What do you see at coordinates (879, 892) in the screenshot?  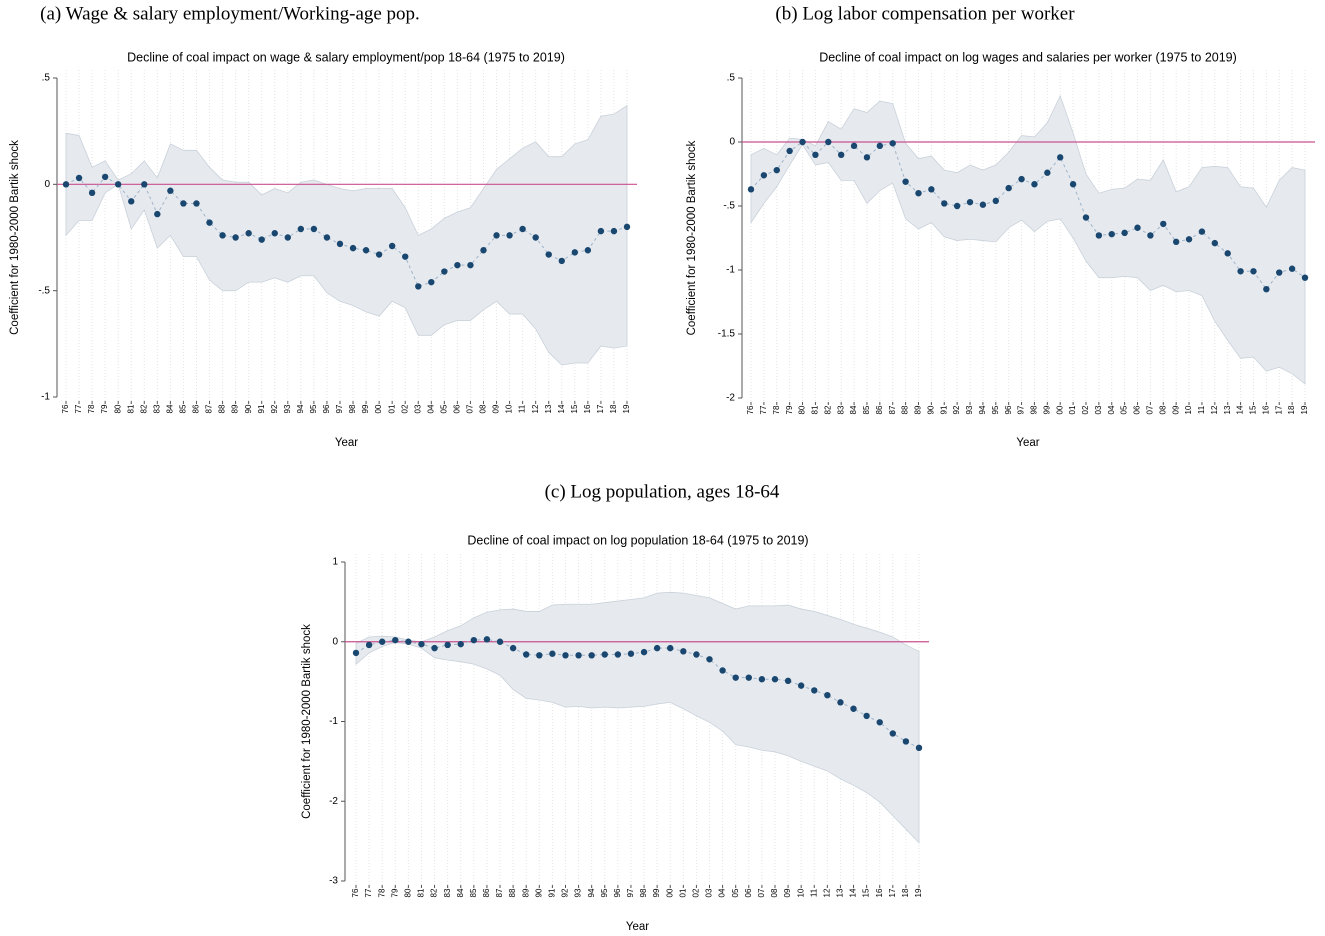 I see `x-tick-label: 16` at bounding box center [879, 892].